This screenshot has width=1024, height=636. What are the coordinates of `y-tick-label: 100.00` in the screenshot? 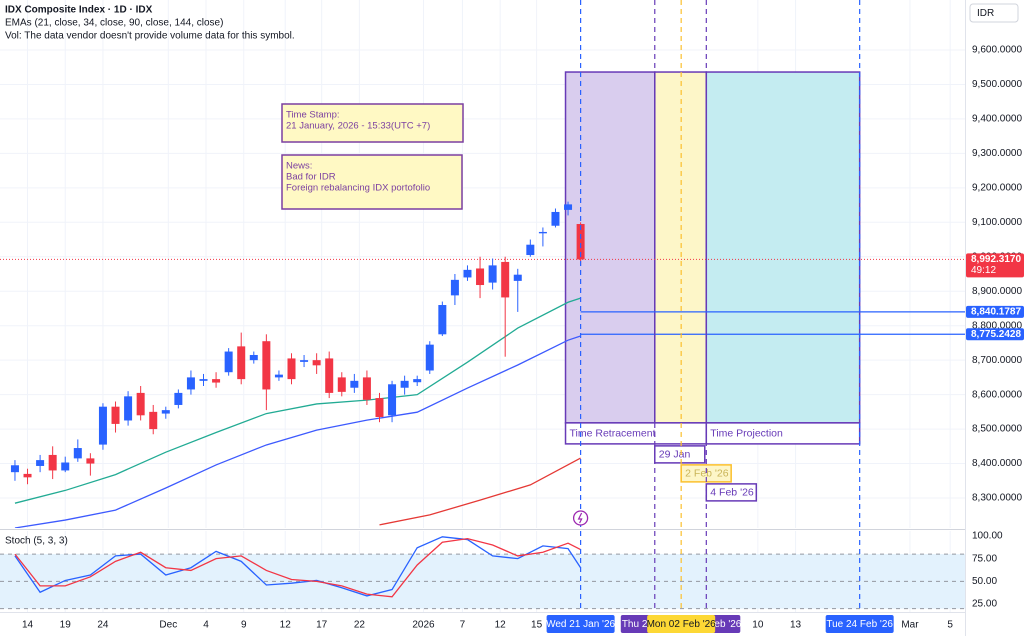 It's located at (987, 536).